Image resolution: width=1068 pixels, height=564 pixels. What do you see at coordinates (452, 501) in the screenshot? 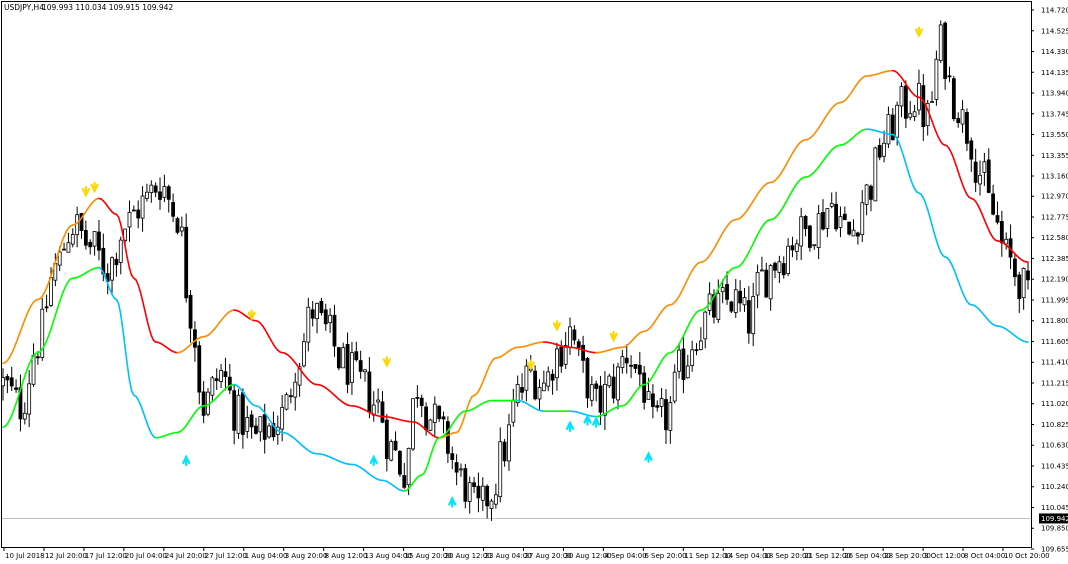
I see `buy-arrow-icon` at bounding box center [452, 501].